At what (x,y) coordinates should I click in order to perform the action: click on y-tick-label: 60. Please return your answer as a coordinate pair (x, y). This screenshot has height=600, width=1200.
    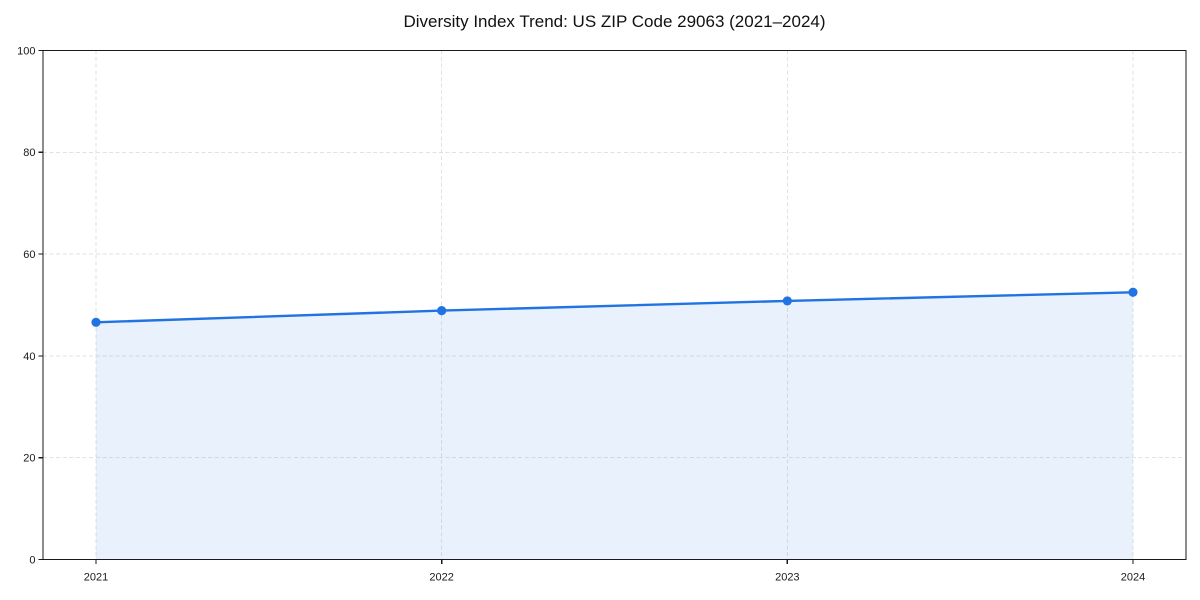
    Looking at the image, I should click on (29, 255).